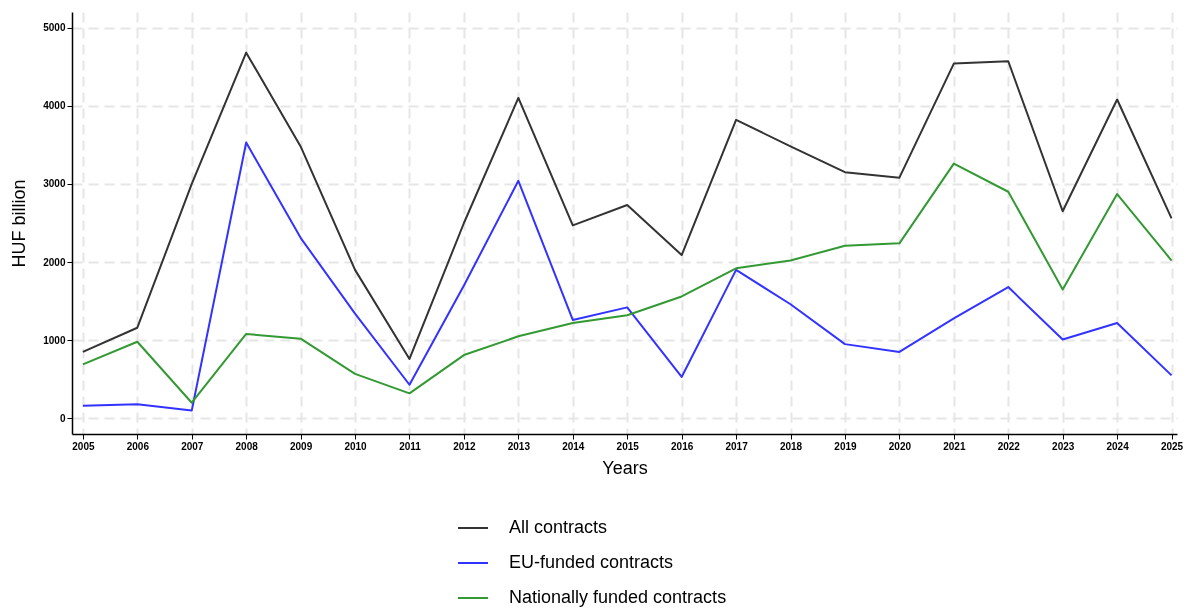  What do you see at coordinates (54, 340) in the screenshot?
I see `y-tick-label: 1000` at bounding box center [54, 340].